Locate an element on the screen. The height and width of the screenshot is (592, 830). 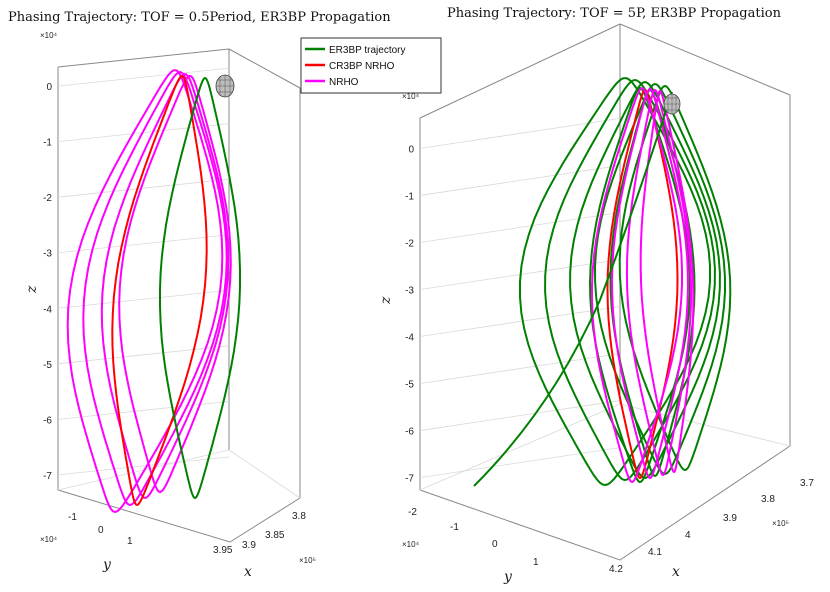
legend-er3bp: ER3BP trajectory is located at coordinates (367, 50).